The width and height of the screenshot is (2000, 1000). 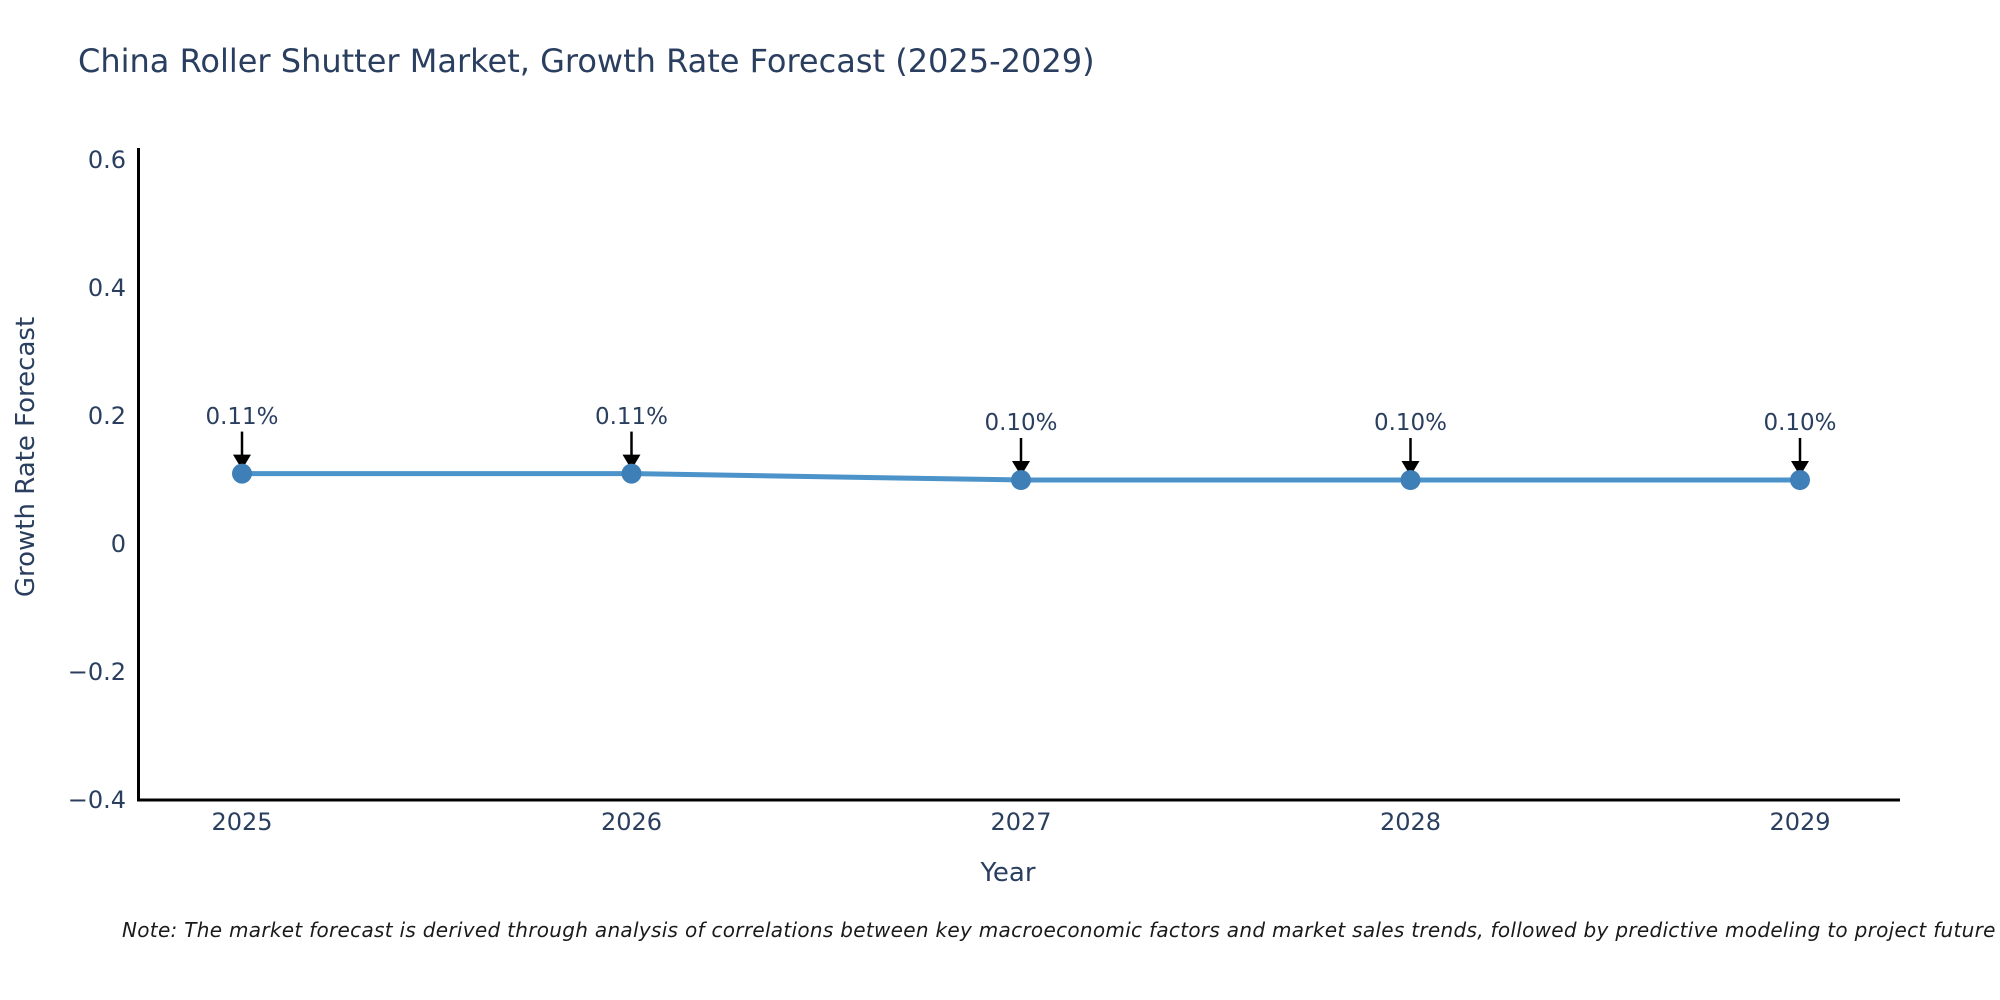 I want to click on y-axis-title: Growth Rate Forecast, so click(x=26, y=457).